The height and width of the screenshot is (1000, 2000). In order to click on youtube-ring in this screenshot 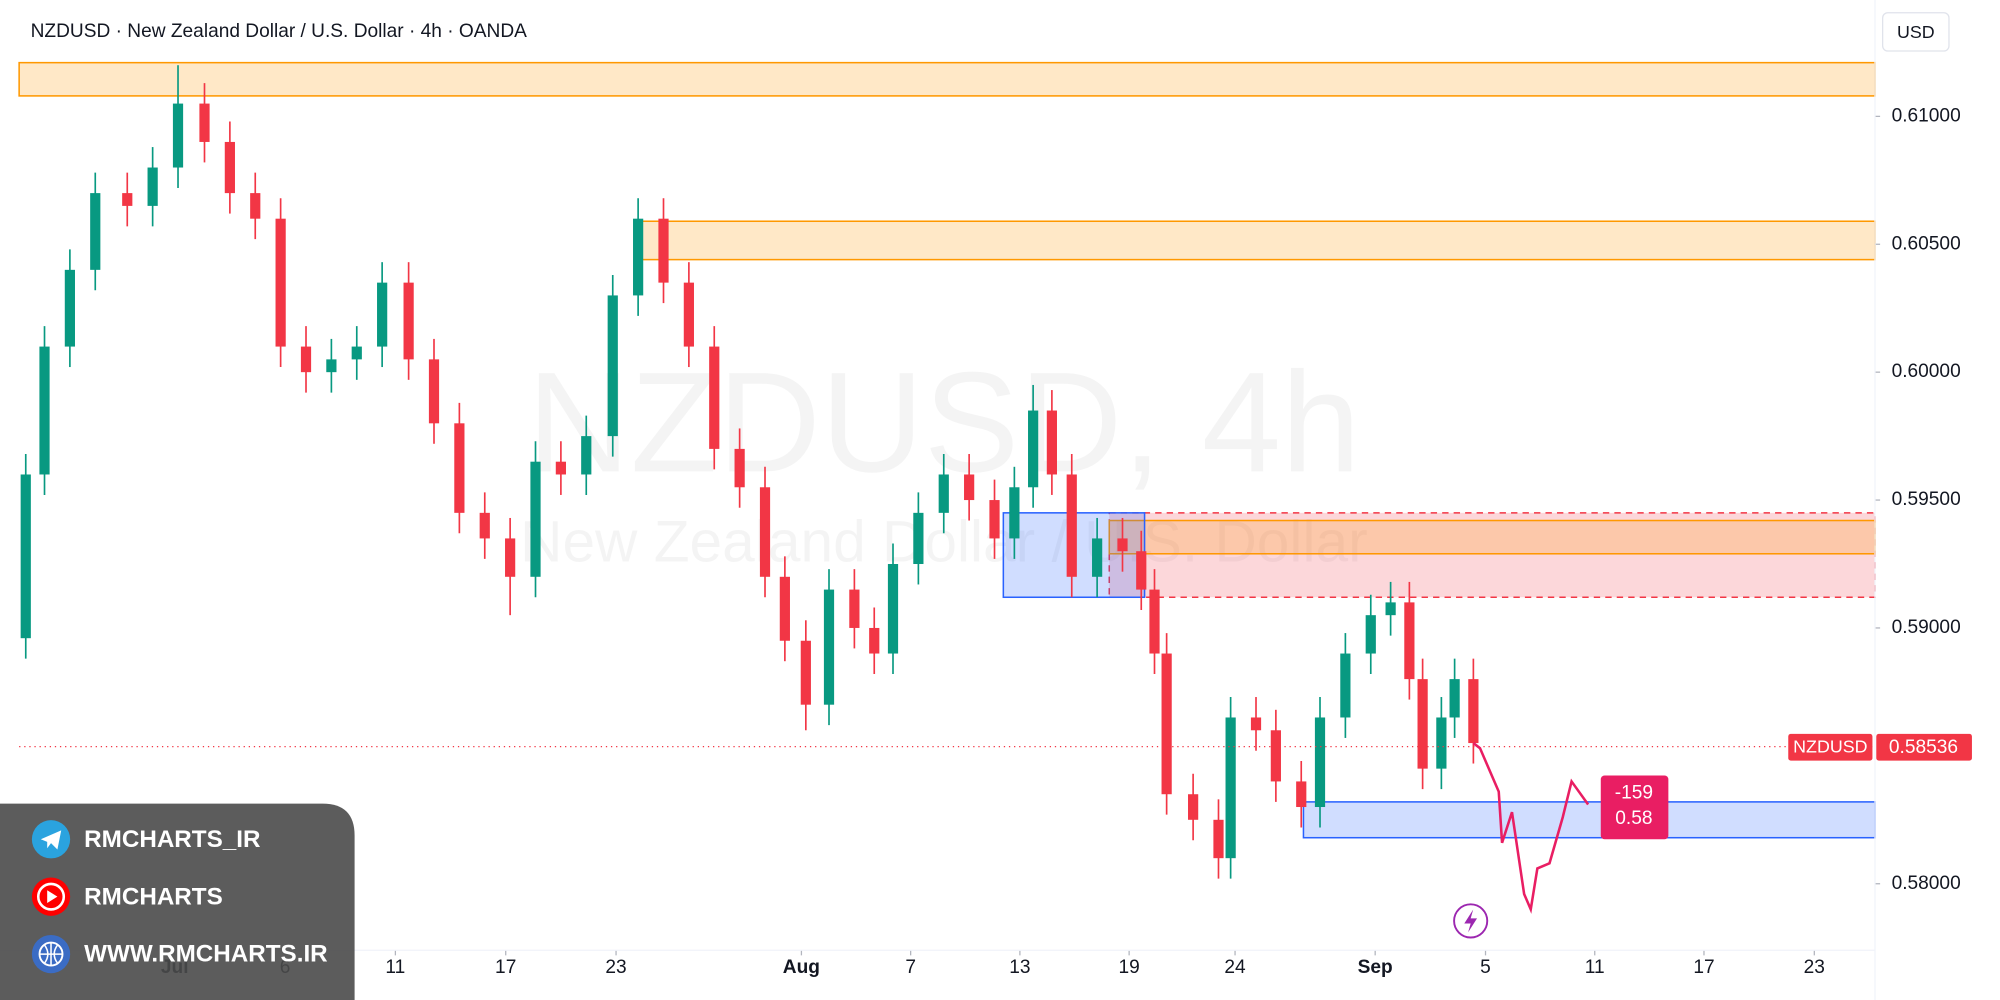, I will do `click(51, 896)`.